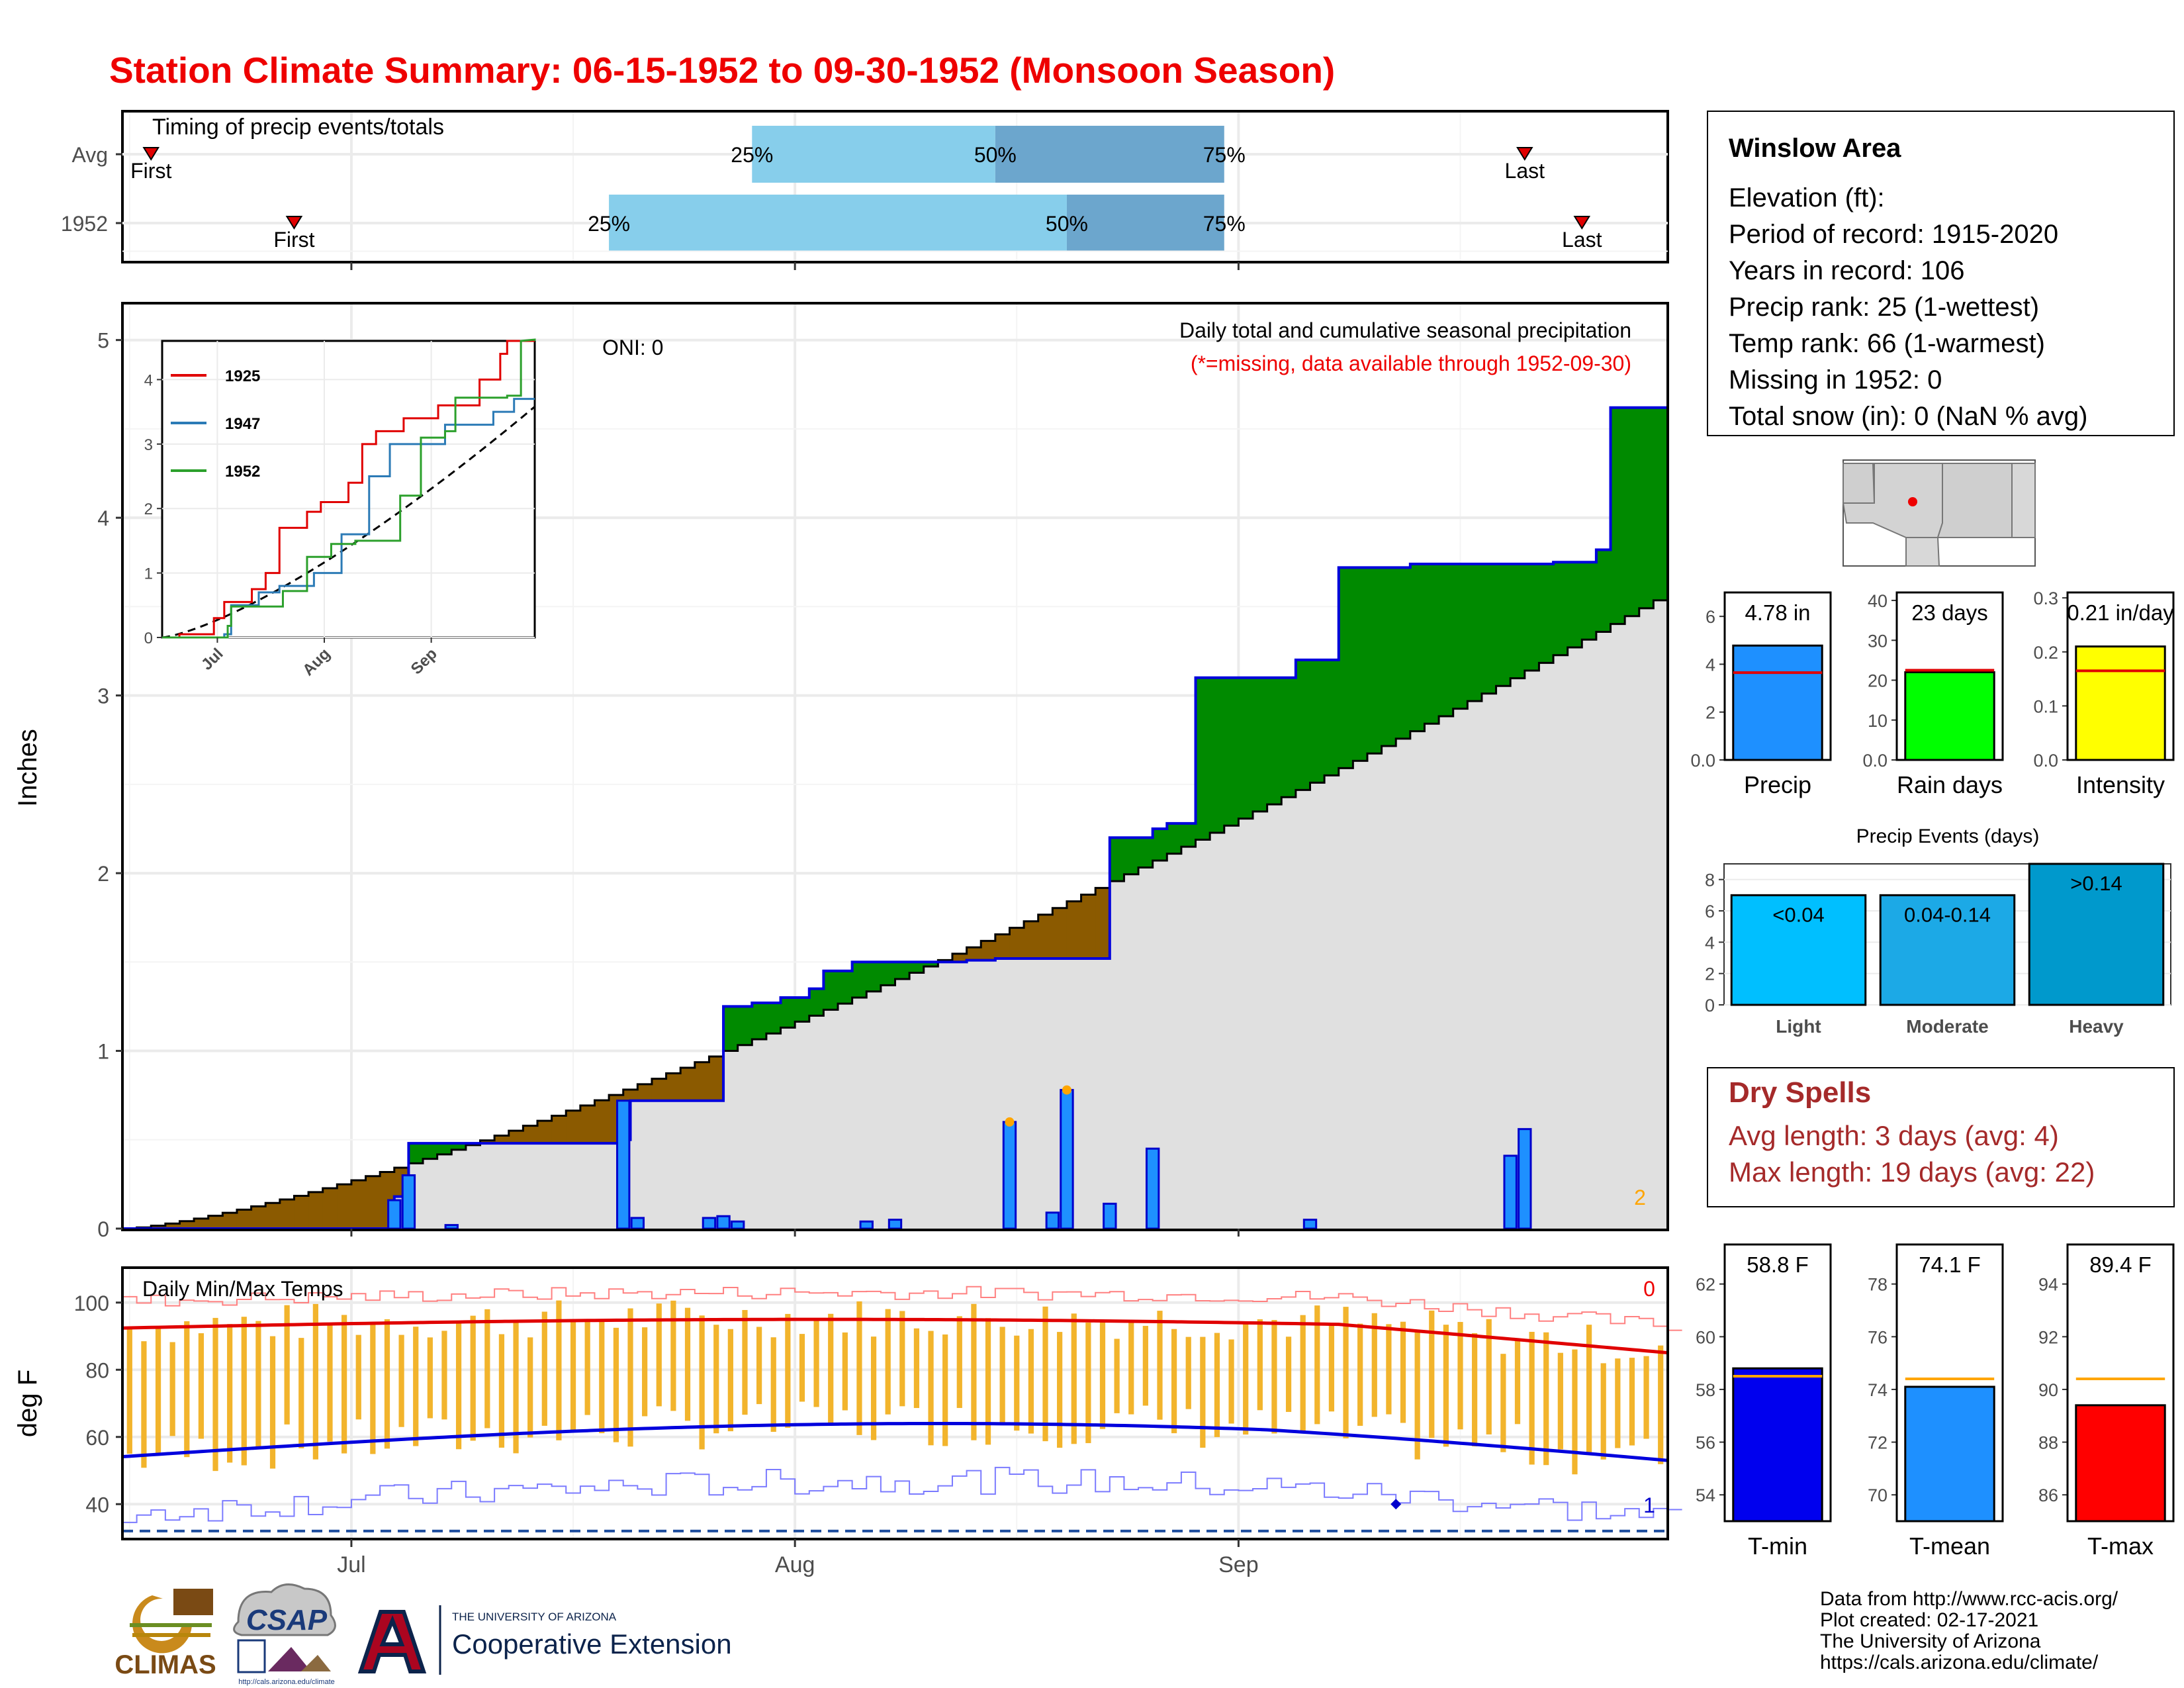  What do you see at coordinates (165, 1634) in the screenshot?
I see `climas-logo: CLIMAS` at bounding box center [165, 1634].